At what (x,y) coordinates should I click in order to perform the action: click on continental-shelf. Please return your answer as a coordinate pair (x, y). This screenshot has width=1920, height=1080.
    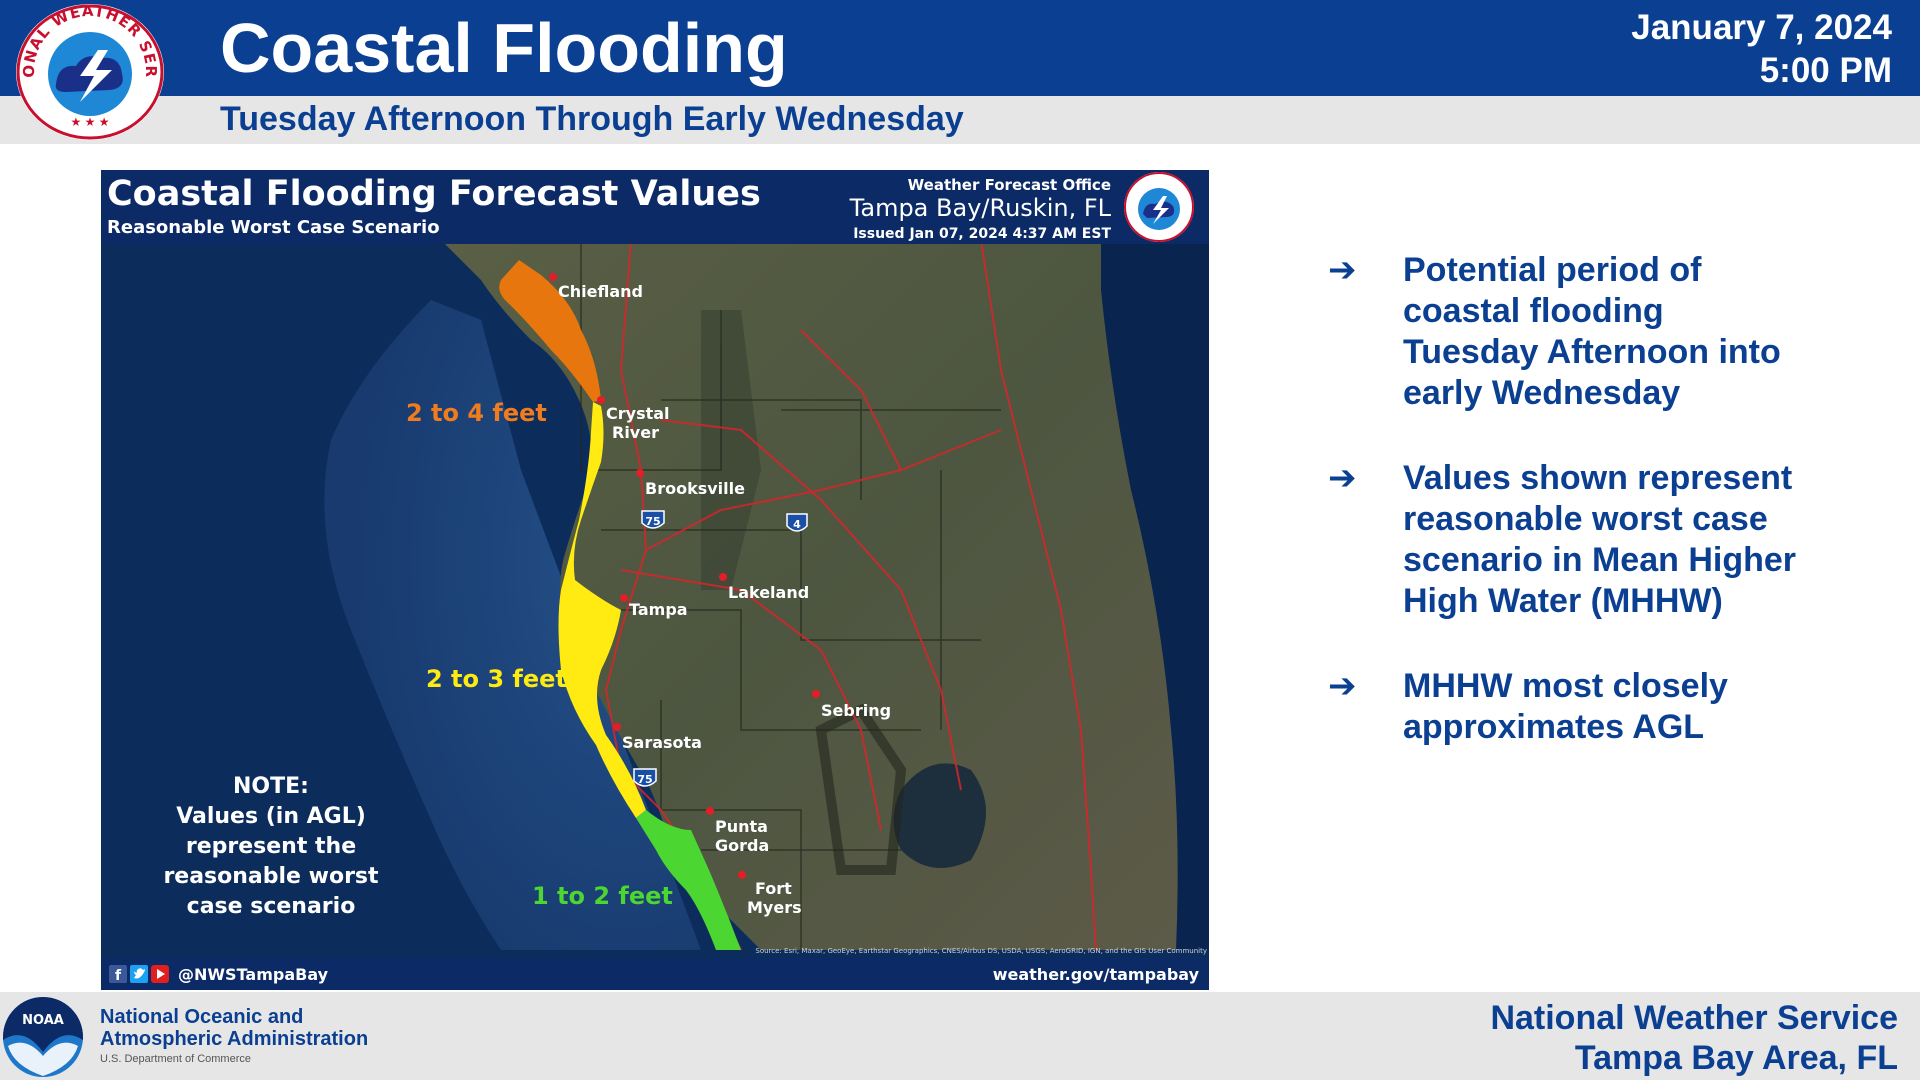
    Looking at the image, I should click on (512, 625).